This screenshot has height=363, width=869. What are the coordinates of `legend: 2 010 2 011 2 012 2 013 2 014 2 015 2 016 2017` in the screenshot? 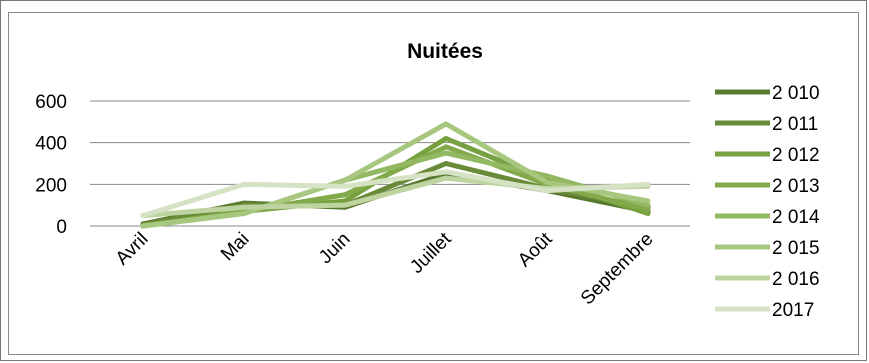 It's located at (767, 202).